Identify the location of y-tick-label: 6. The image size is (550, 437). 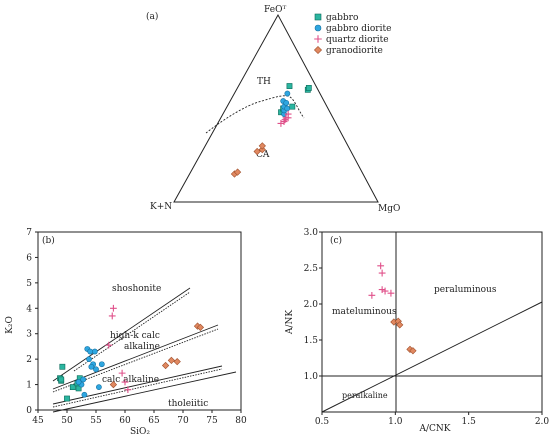
(29, 258).